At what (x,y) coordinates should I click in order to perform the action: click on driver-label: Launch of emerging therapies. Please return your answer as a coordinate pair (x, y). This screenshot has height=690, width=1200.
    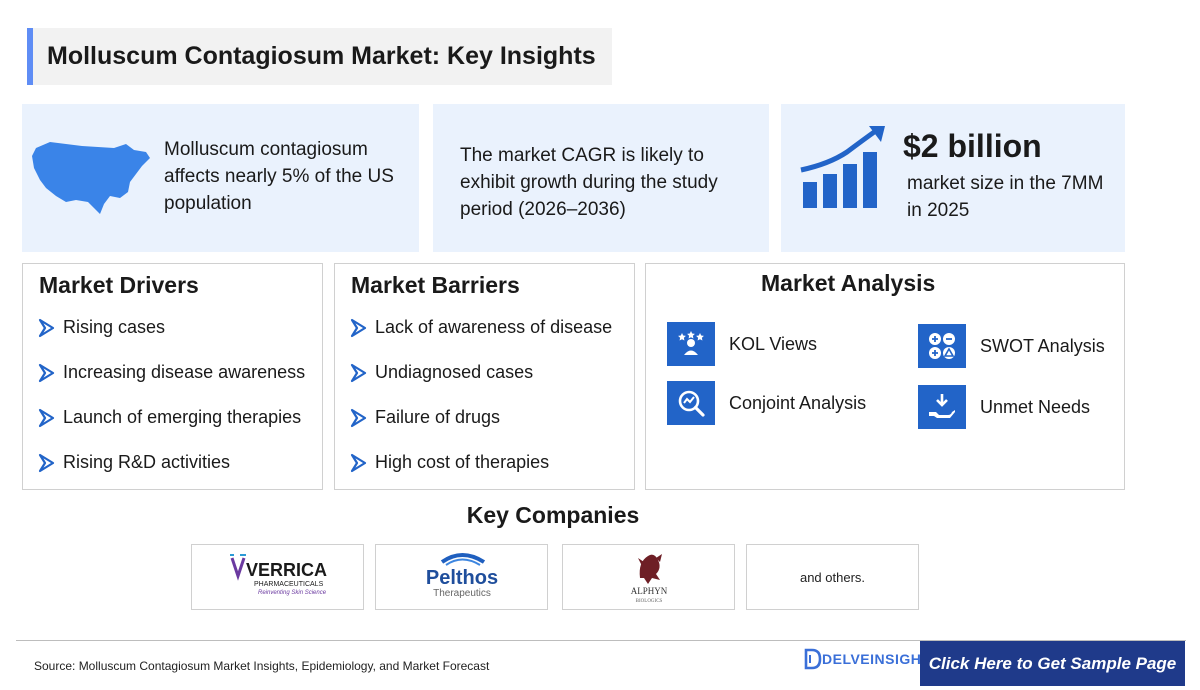
    Looking at the image, I should click on (182, 417).